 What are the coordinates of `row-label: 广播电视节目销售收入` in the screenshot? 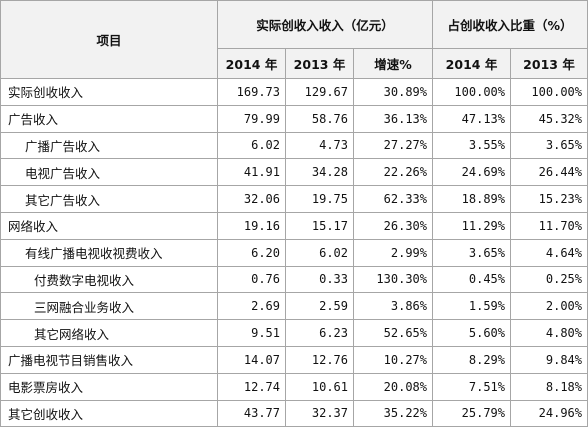 It's located at (109, 359).